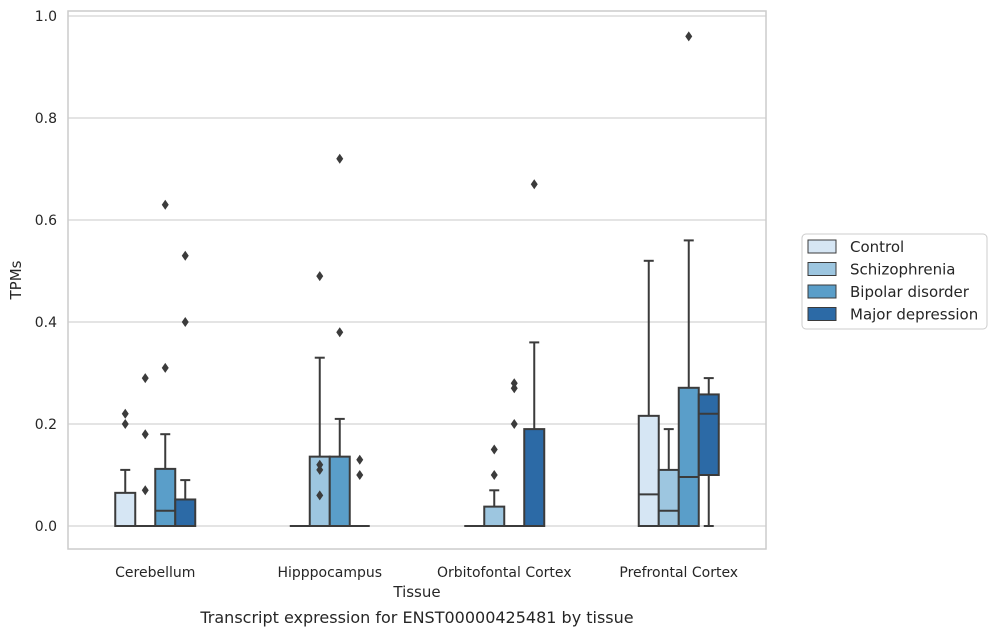 The height and width of the screenshot is (636, 997). Describe the element at coordinates (155, 573) in the screenshot. I see `x-tick-label: Cerebellum` at that location.